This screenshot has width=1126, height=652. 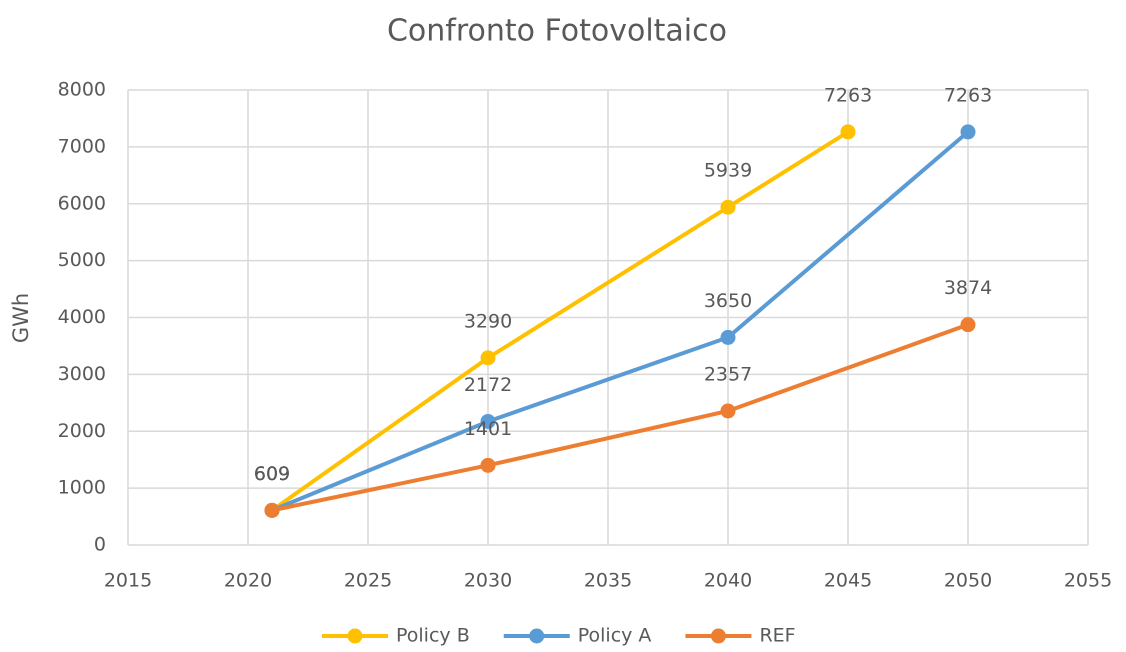 What do you see at coordinates (608, 581) in the screenshot?
I see `x-tick-label: 2035` at bounding box center [608, 581].